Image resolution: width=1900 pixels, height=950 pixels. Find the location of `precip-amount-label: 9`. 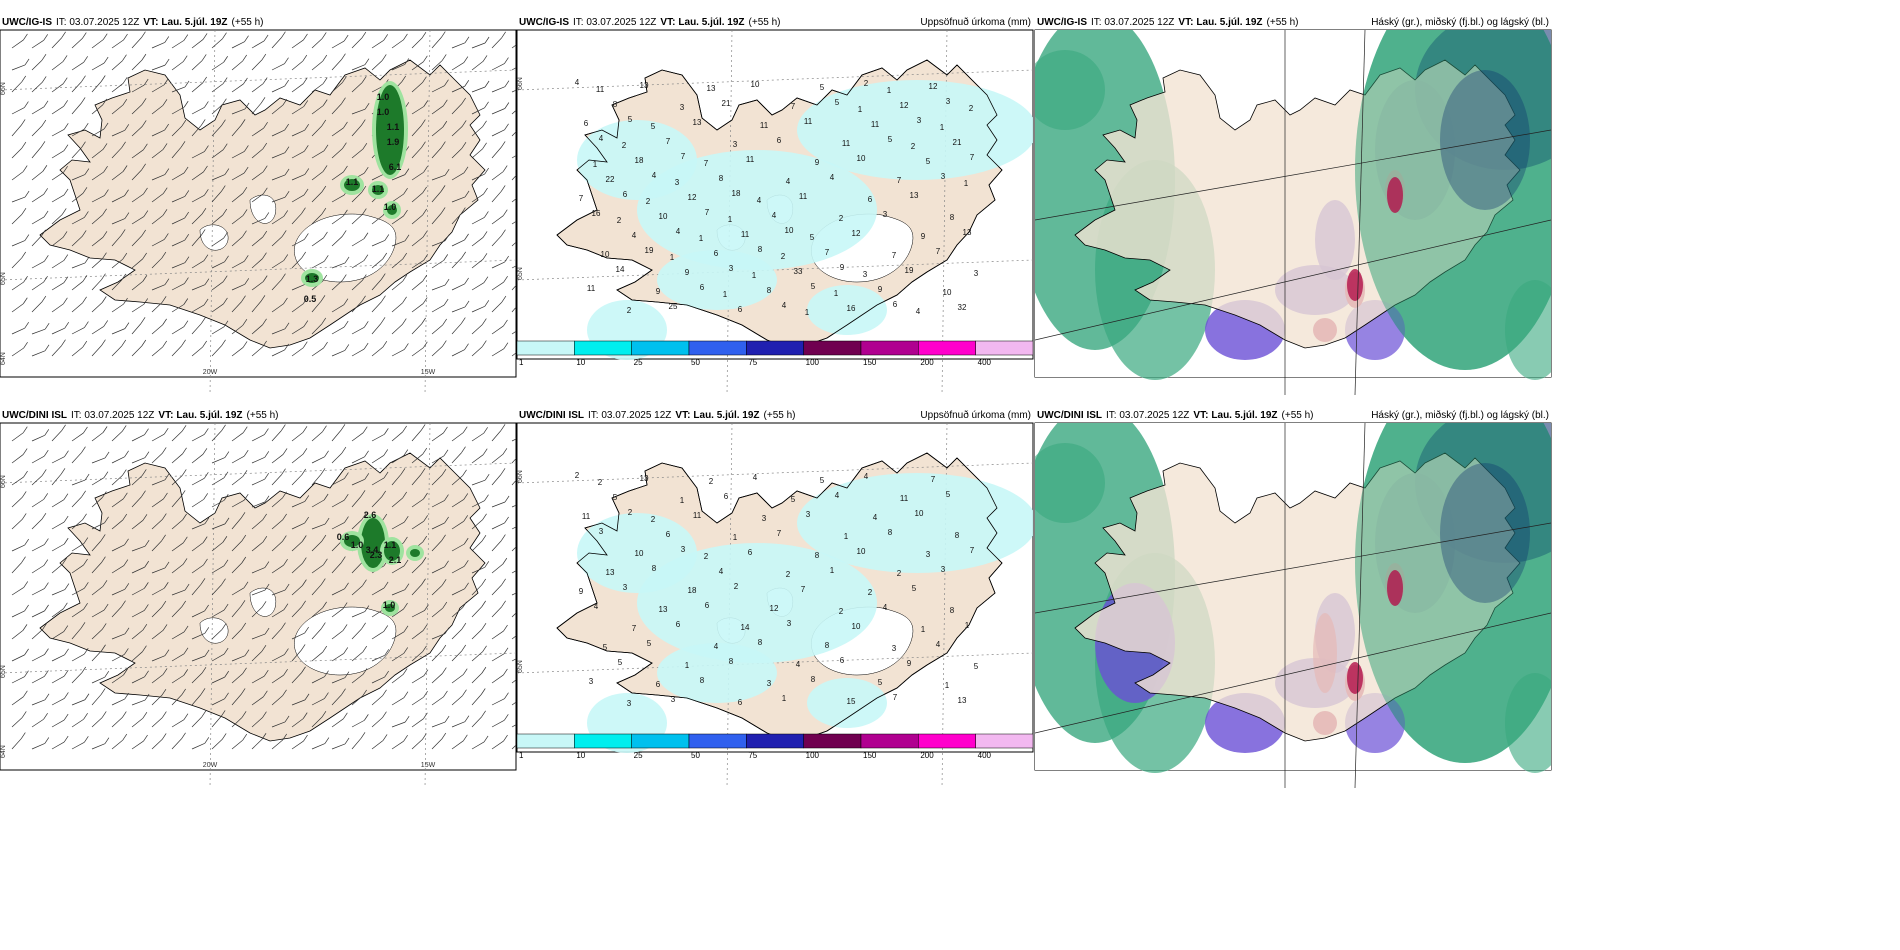

precip-amount-label: 9 is located at coordinates (880, 289).